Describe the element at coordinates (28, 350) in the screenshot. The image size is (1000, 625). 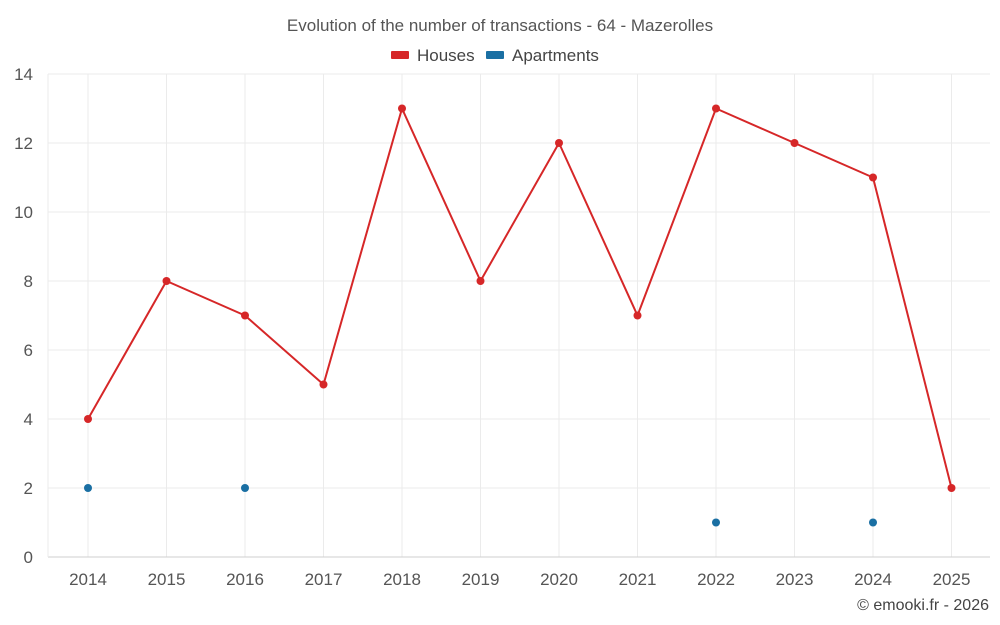
I see `y-tick-label-6: 6` at that location.